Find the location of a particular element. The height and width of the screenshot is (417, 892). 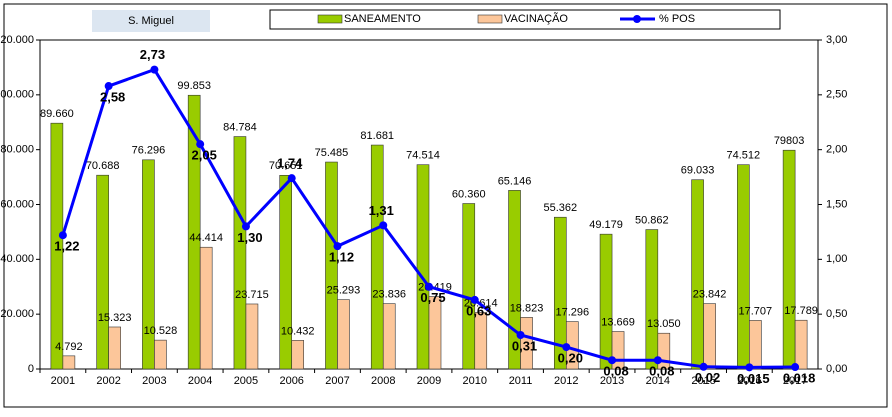

x-tick-label: 2012 is located at coordinates (566, 381).